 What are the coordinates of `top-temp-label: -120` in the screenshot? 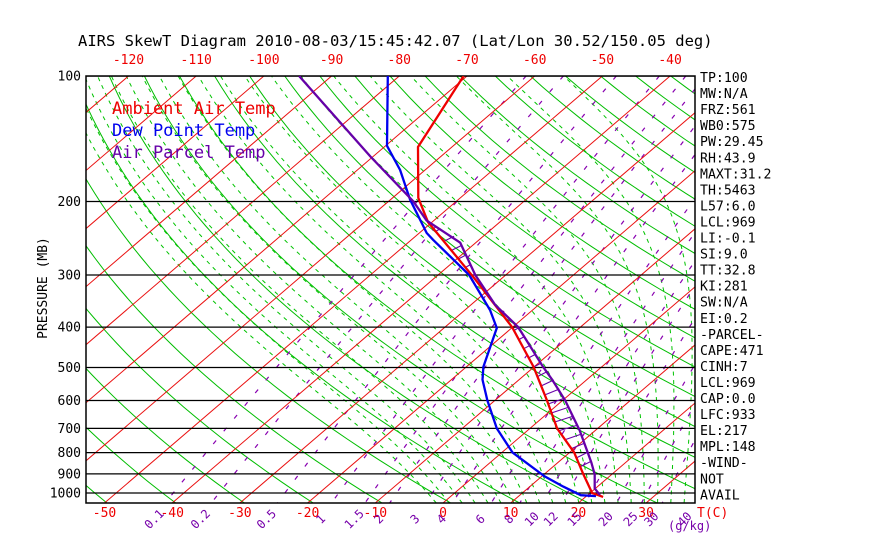 It's located at (128, 60).